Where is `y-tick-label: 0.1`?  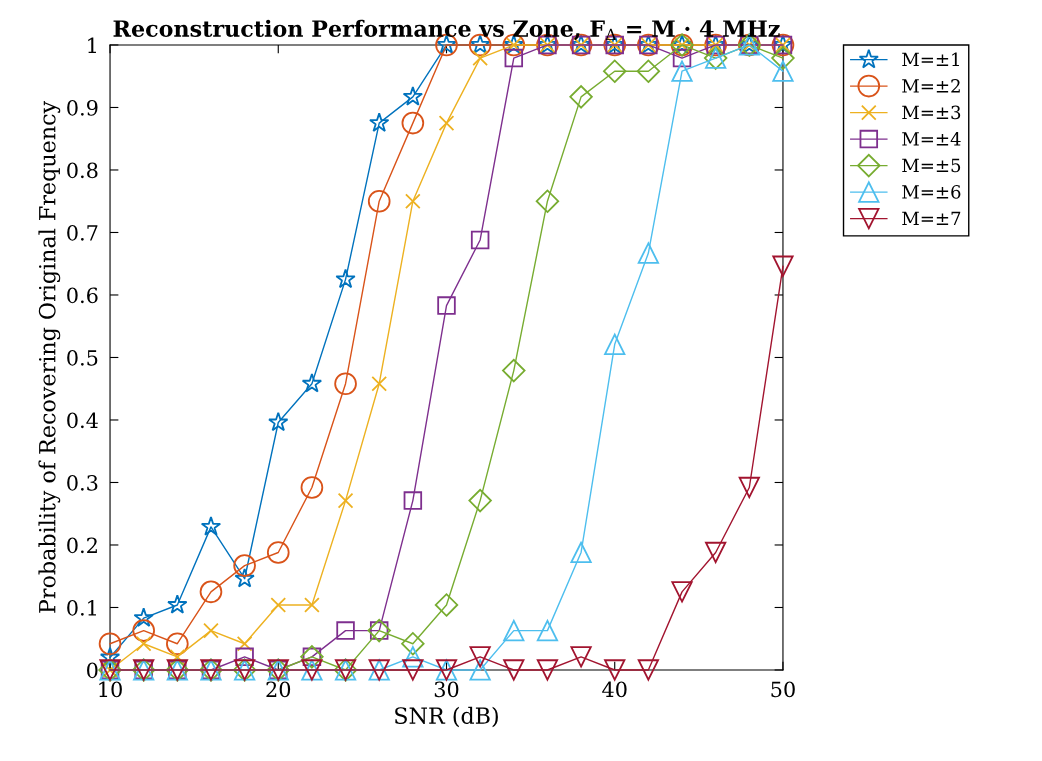 y-tick-label: 0.1 is located at coordinates (81, 607).